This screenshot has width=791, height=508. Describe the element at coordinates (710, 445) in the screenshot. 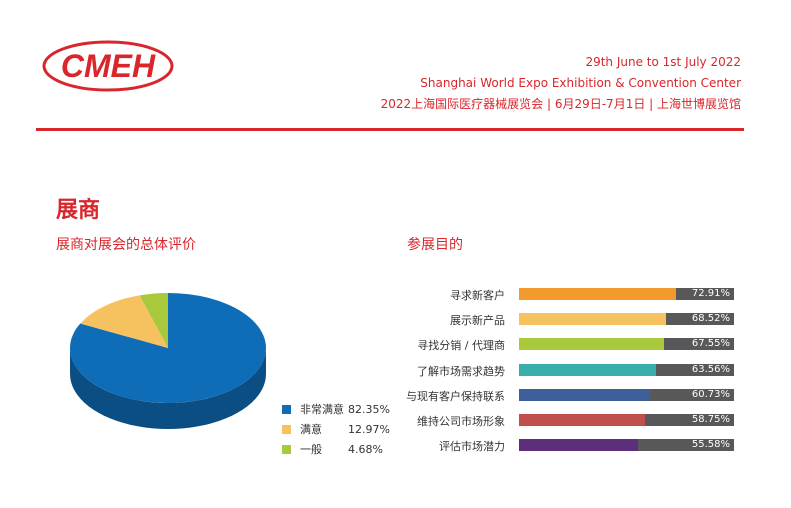

I see `bar-value-label: 55.58%` at that location.